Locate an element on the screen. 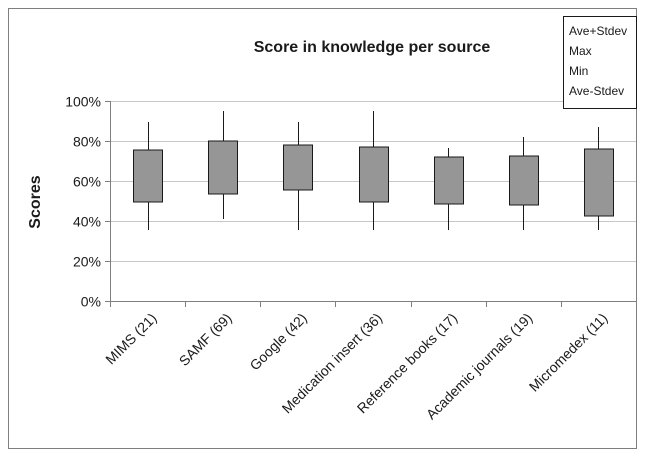  legend-item: Ave-Stdev is located at coordinates (596, 91).